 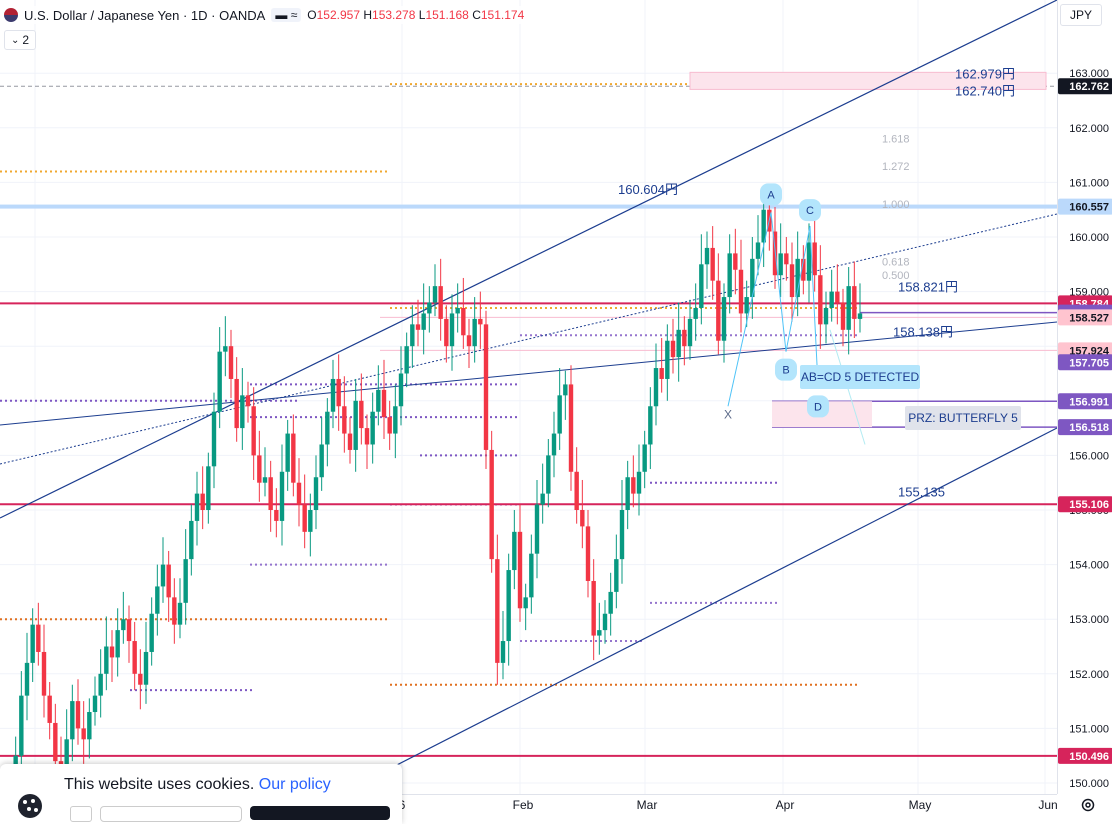 What do you see at coordinates (171, 814) in the screenshot?
I see `cookie-manage-button` at bounding box center [171, 814].